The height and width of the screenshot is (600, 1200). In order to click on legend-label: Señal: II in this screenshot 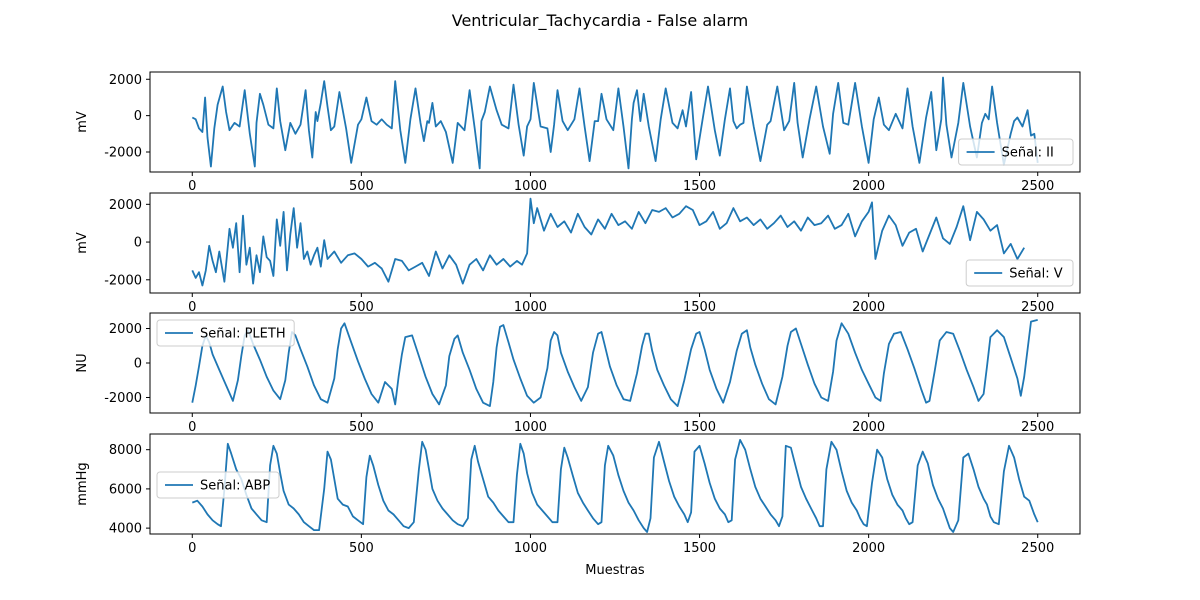, I will do `click(1028, 153)`.